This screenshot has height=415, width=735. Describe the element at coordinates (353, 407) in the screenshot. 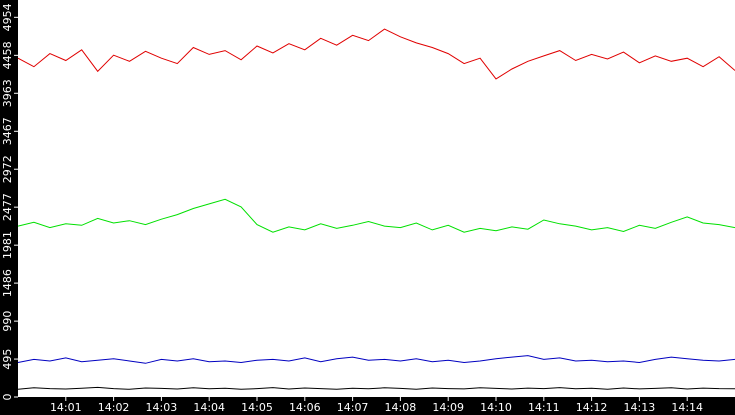

I see `x-tick-label: 14:07` at that location.